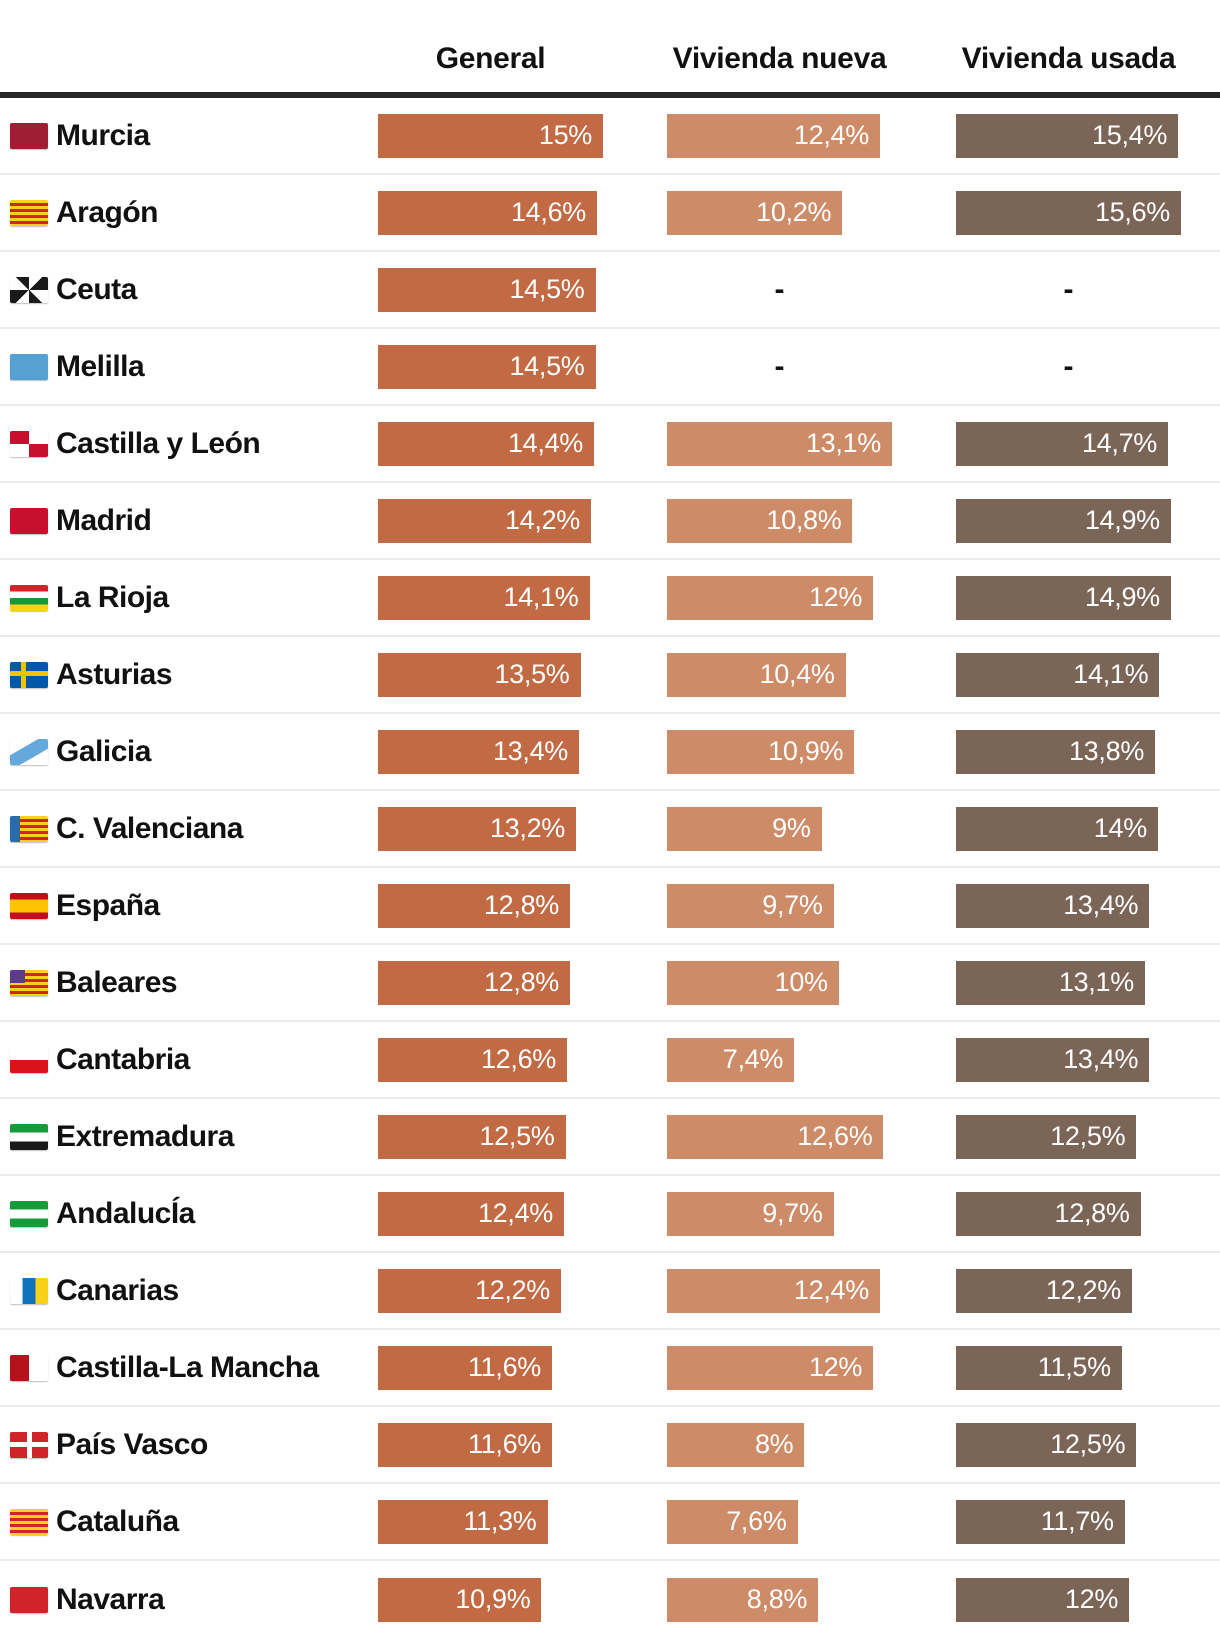 The width and height of the screenshot is (1220, 1646). I want to click on flag-madrid-icon, so click(29, 520).